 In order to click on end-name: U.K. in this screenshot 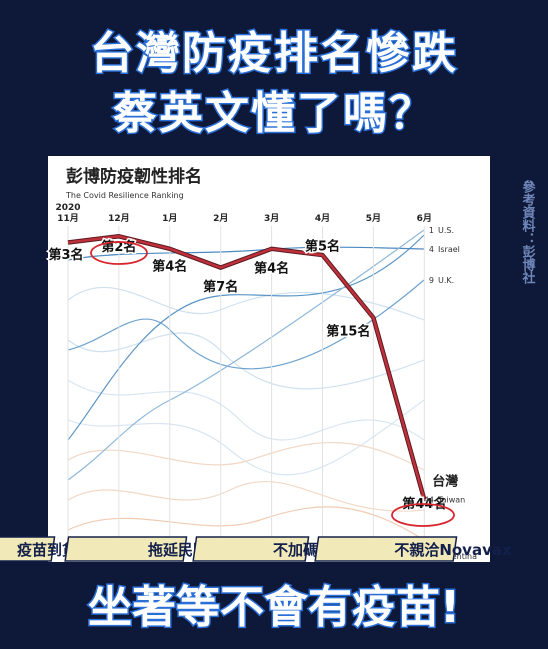, I will do `click(446, 280)`.